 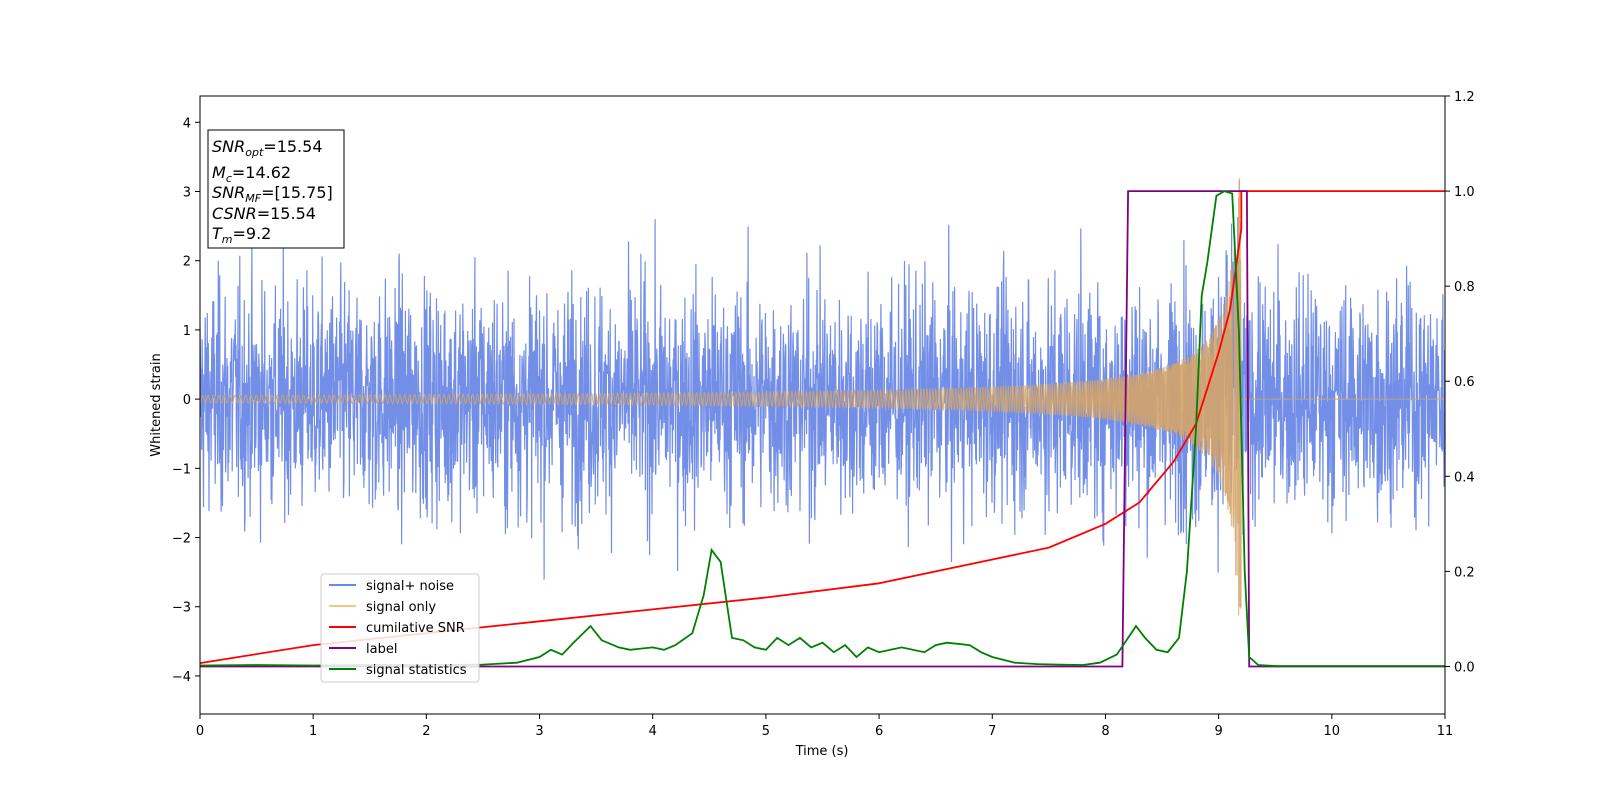 I want to click on x-tick-label: 7, so click(x=992, y=731).